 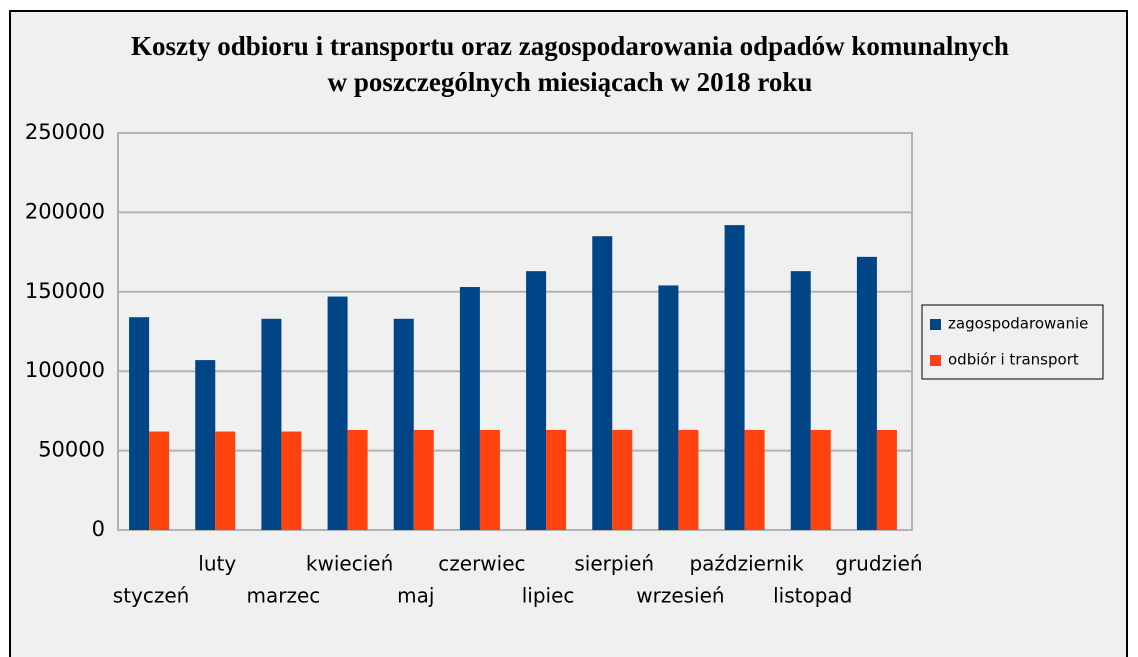 I want to click on legend-label: zagospodarowanie, so click(x=1018, y=324).